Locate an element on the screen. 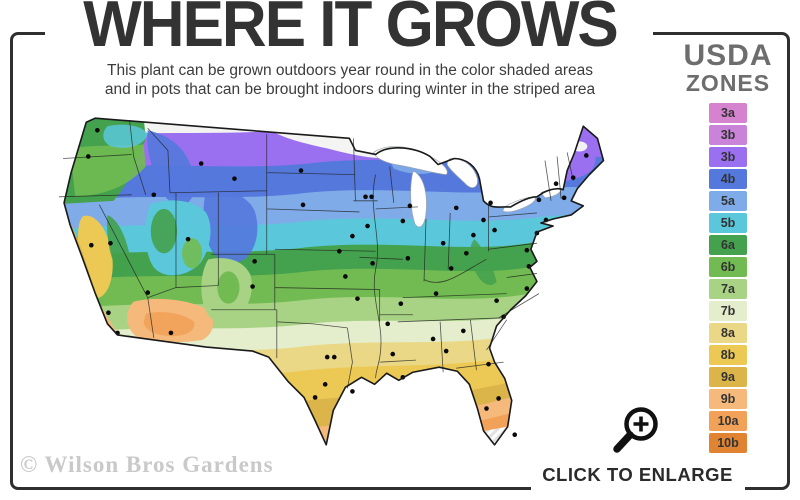 Image resolution: width=800 pixels, height=500 pixels. zone-swatch-9a: 9a is located at coordinates (728, 377).